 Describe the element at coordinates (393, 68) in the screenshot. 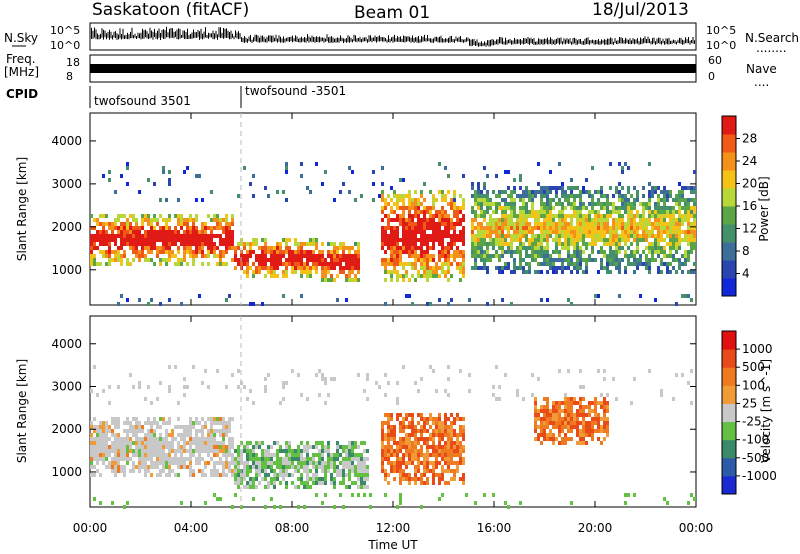

I see `freq-trace` at that location.